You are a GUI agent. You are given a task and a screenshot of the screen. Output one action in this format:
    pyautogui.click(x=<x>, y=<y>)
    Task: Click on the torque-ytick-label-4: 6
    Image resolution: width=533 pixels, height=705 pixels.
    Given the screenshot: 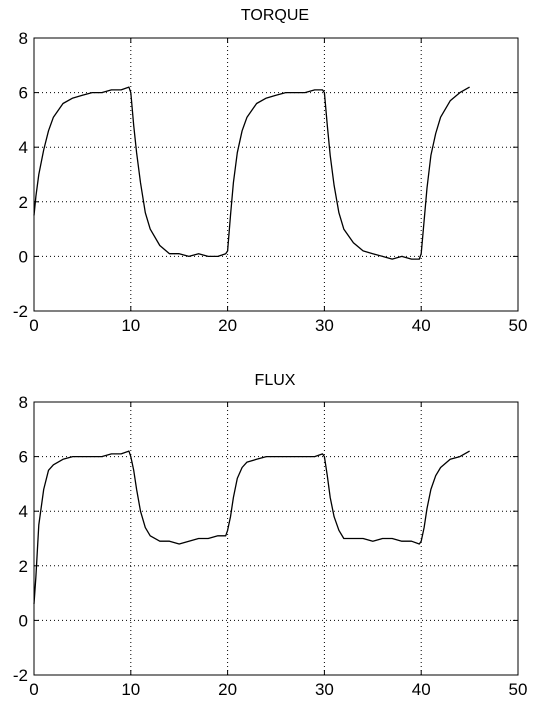 What is the action you would take?
    pyautogui.click(x=23, y=93)
    